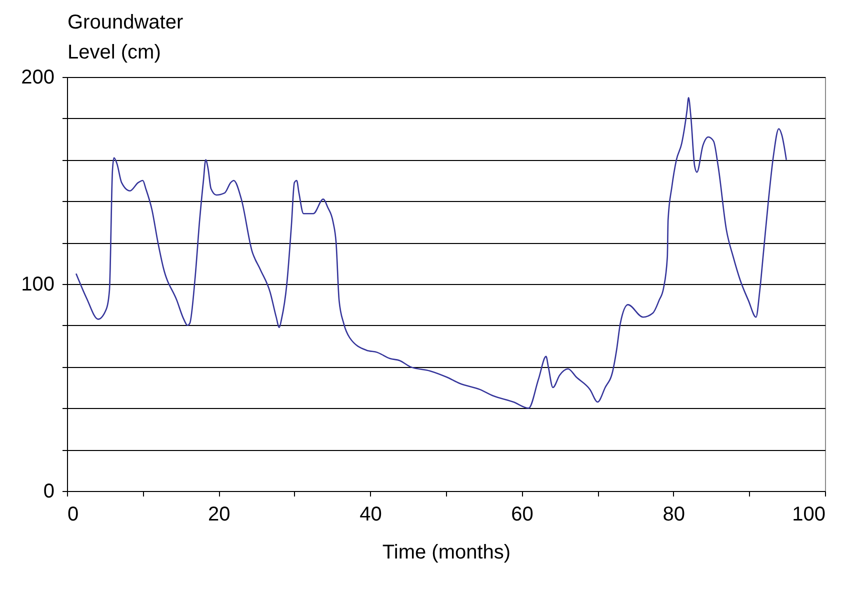 The image size is (847, 594). What do you see at coordinates (73, 515) in the screenshot?
I see `x-tick-label: 0` at bounding box center [73, 515].